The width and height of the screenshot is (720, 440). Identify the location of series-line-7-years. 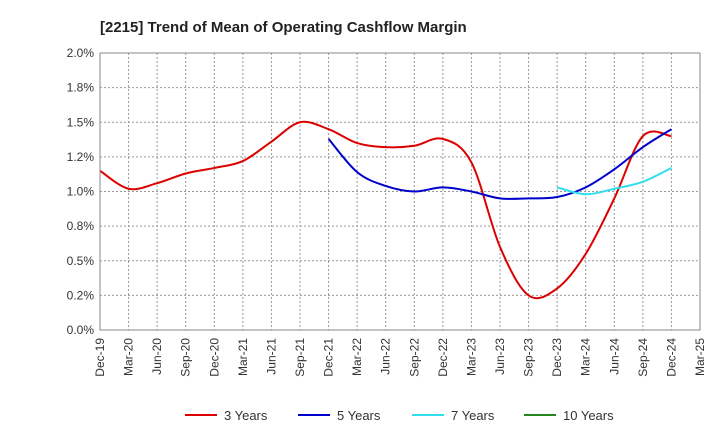
(614, 181).